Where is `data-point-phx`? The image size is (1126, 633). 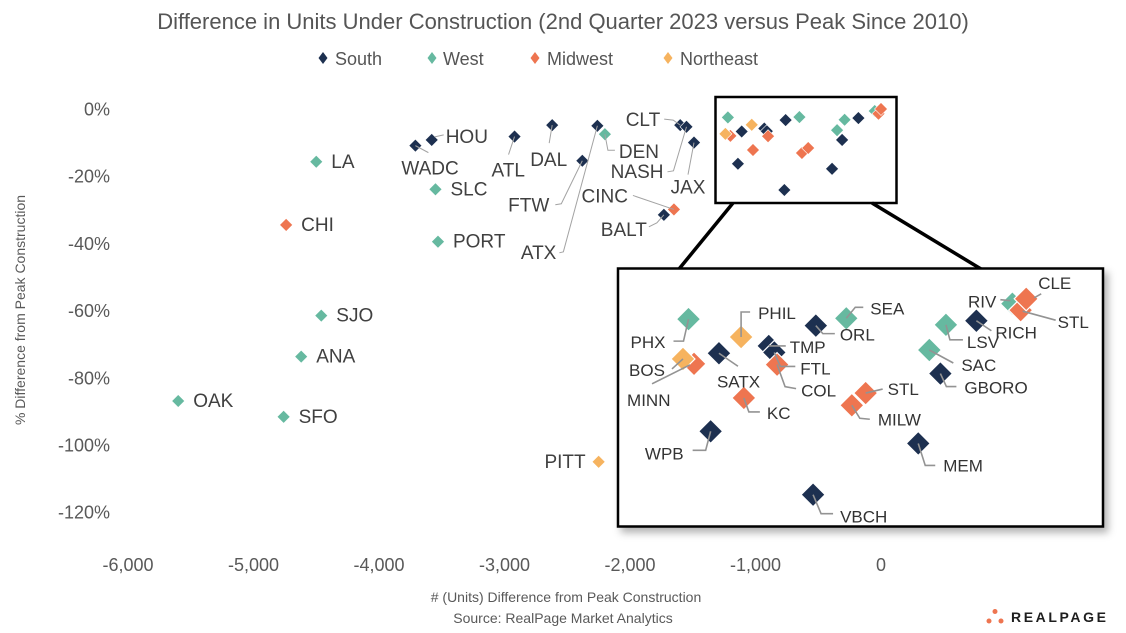
data-point-phx is located at coordinates (727, 117).